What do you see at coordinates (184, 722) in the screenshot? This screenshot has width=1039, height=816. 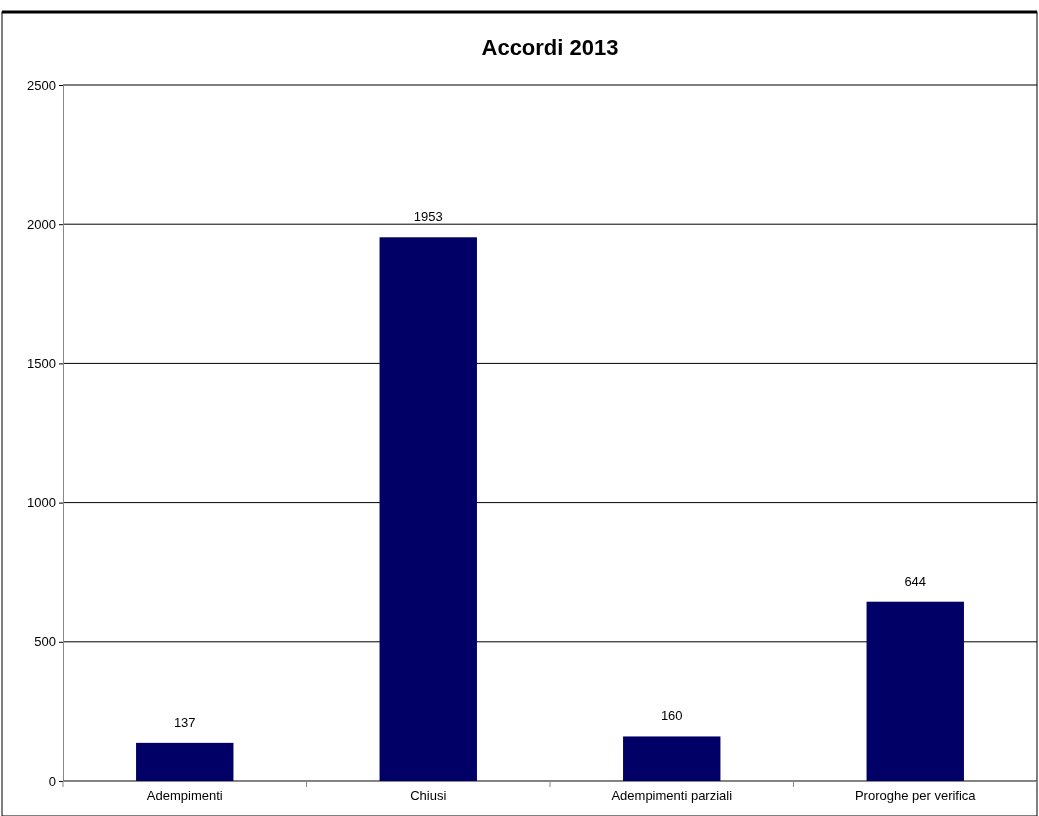 I see `data-label: 137` at bounding box center [184, 722].